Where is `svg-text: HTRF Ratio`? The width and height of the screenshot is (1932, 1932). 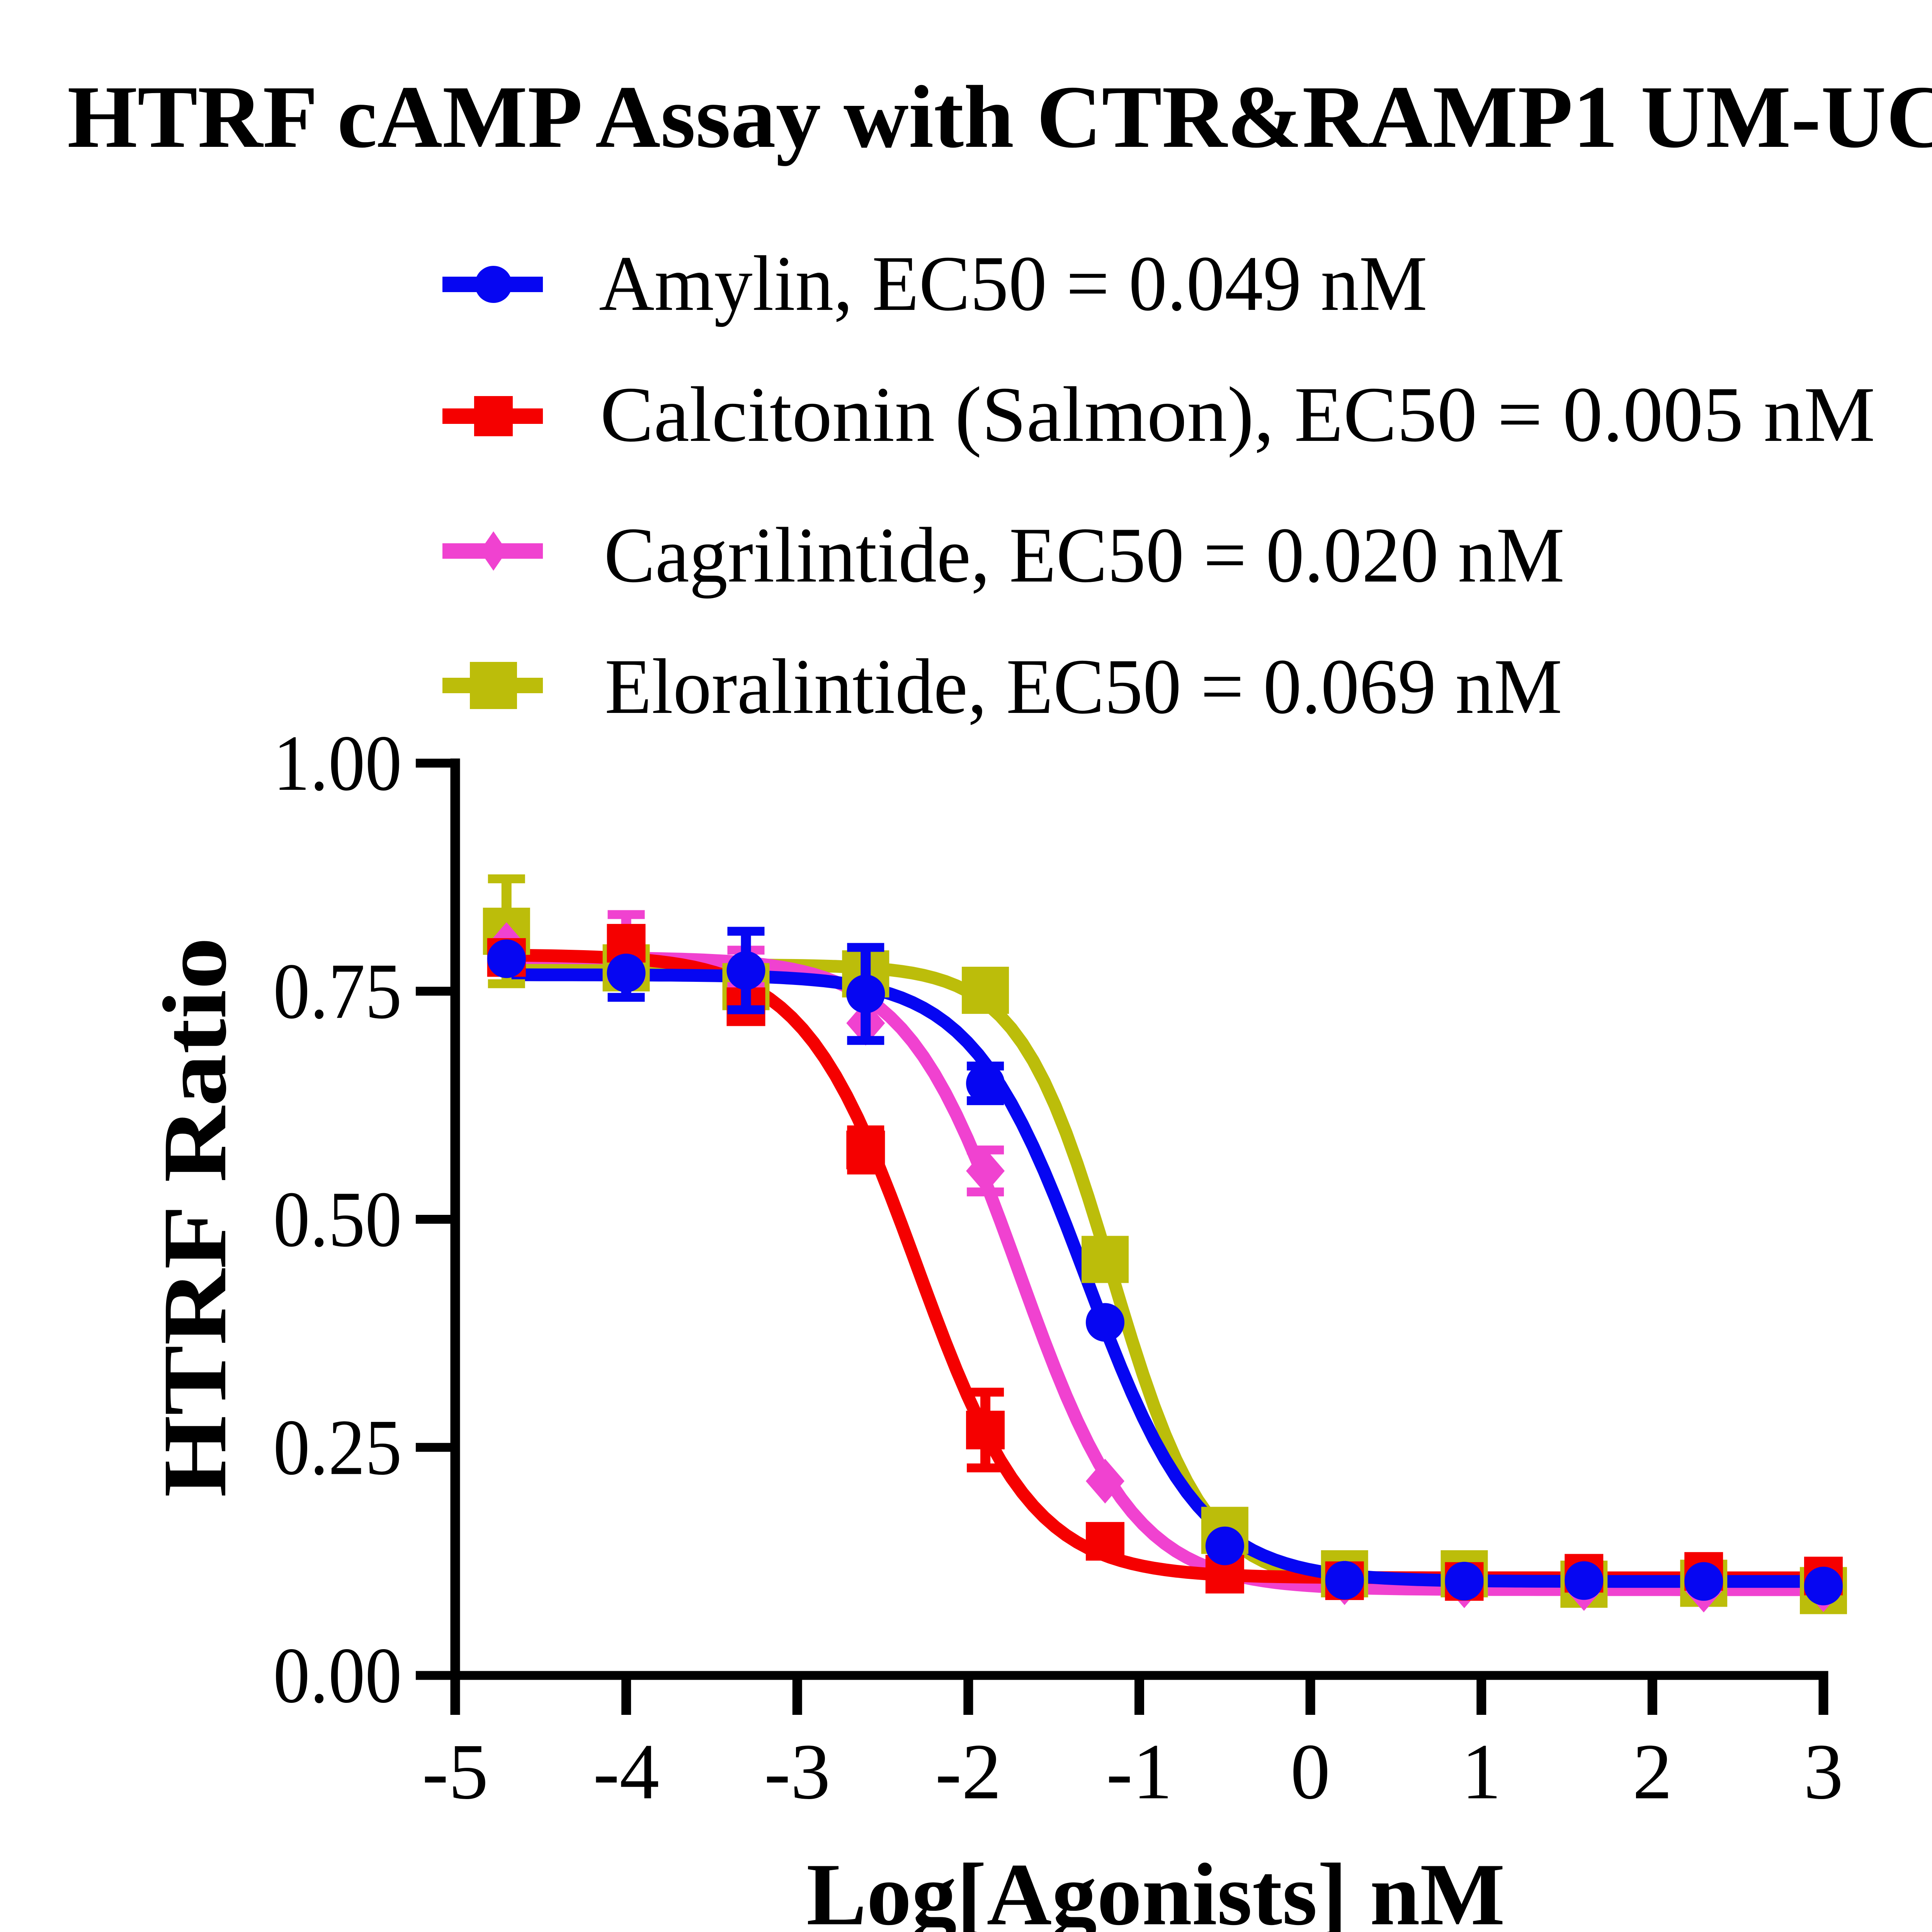
svg-text: HTRF Ratio is located at coordinates (195, 1217).